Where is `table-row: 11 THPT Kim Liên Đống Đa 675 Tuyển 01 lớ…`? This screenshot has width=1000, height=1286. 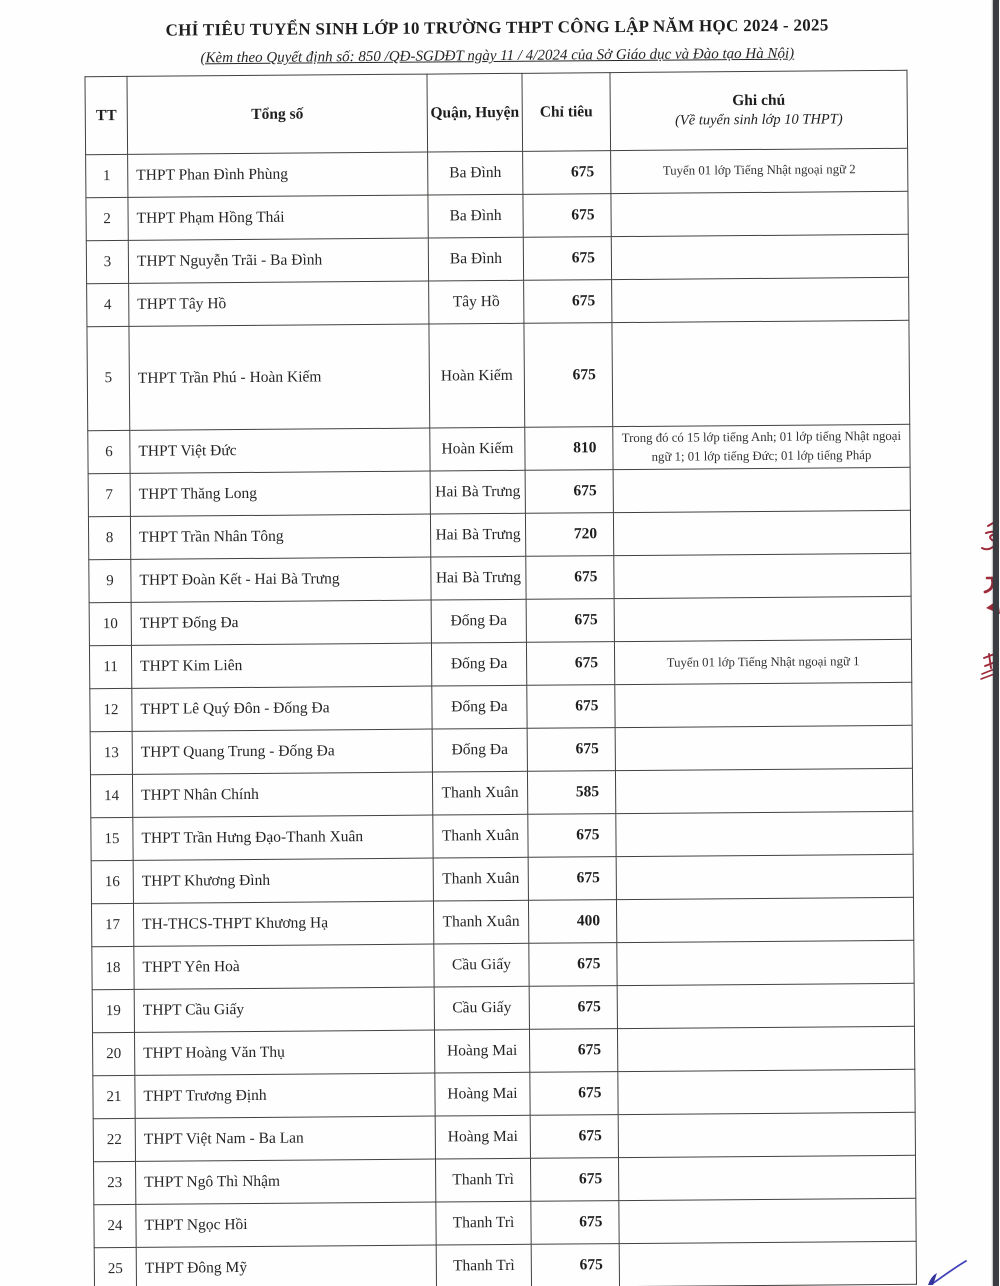 table-row: 11 THPT Kim Liên Đống Đa 675 Tuyển 01 lớ… is located at coordinates (500, 664).